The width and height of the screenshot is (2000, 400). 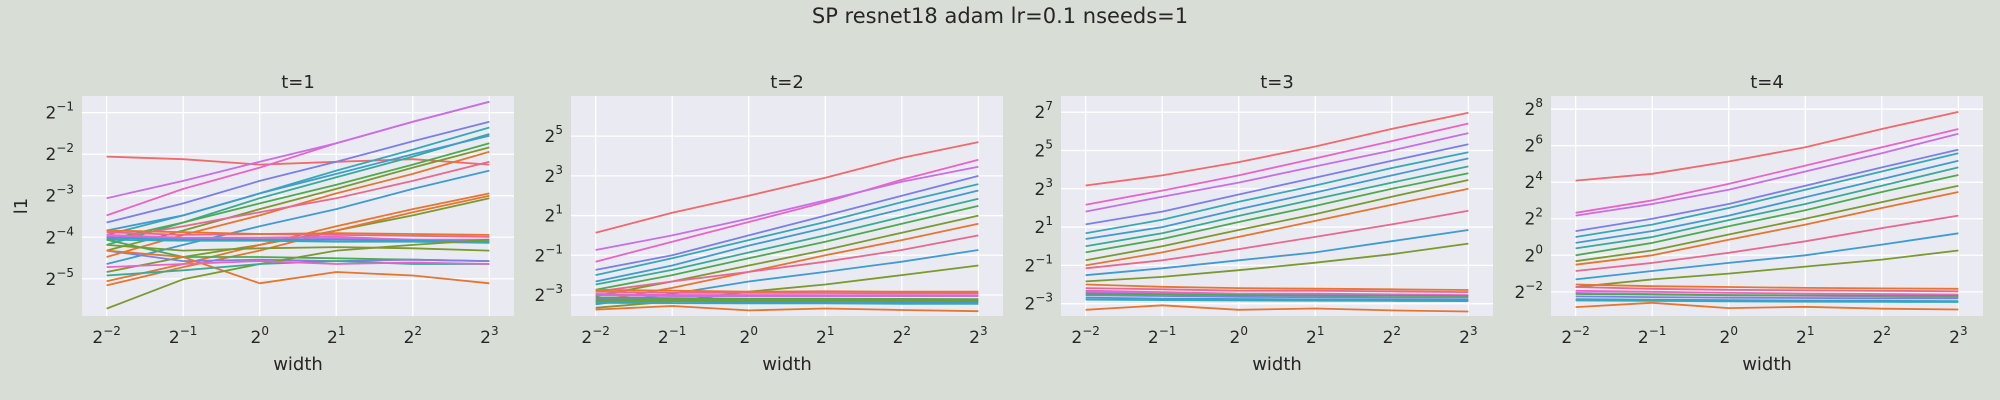 I want to click on y-tick-label: 27, so click(x=1044, y=111).